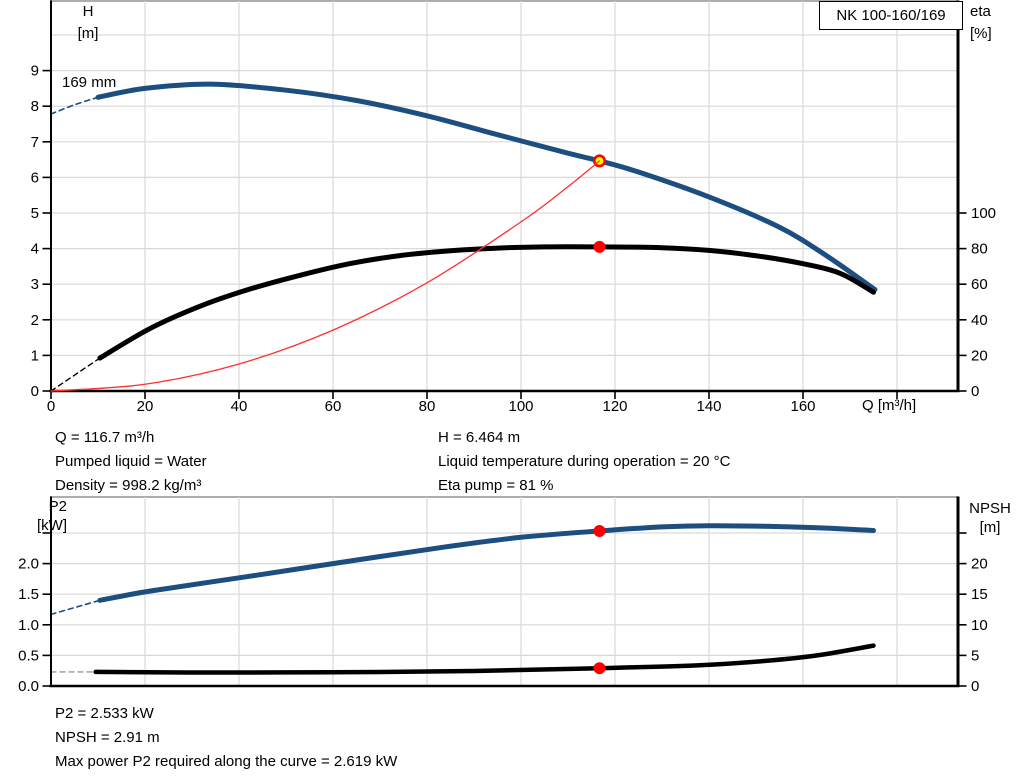  Describe the element at coordinates (486, 563) in the screenshot. I see `p2-curve` at that location.